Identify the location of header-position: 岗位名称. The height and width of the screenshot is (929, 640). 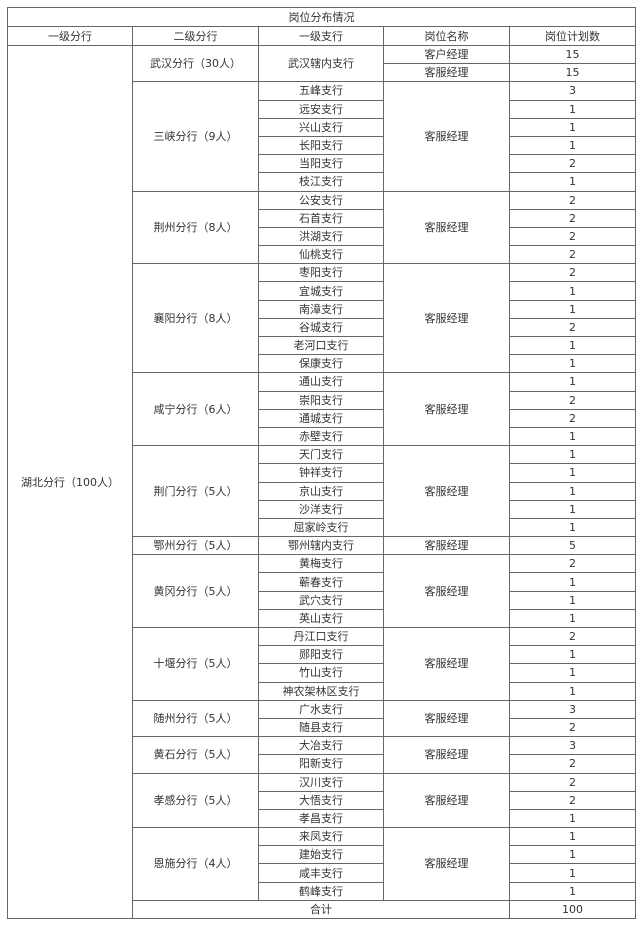
(446, 36).